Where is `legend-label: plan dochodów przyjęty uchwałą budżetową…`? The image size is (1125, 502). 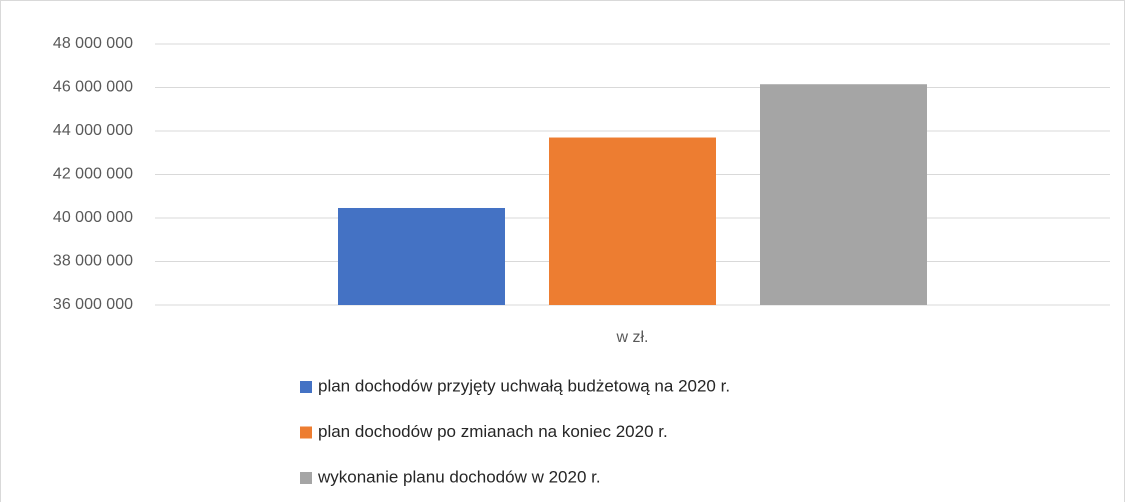
legend-label: plan dochodów przyjęty uchwałą budżetową… is located at coordinates (524, 385).